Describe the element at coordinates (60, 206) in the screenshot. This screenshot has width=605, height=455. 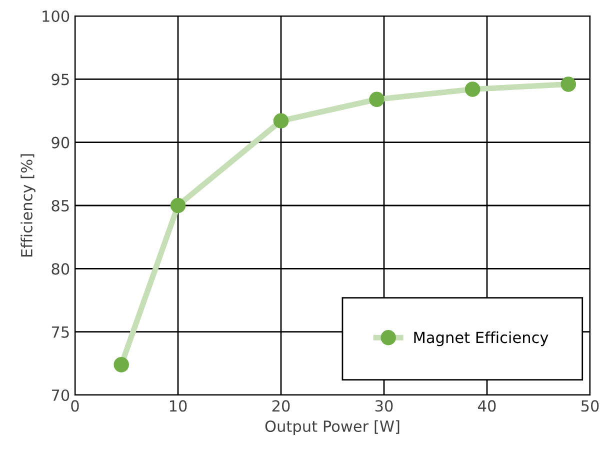
I see `y-tick-label: 85` at that location.